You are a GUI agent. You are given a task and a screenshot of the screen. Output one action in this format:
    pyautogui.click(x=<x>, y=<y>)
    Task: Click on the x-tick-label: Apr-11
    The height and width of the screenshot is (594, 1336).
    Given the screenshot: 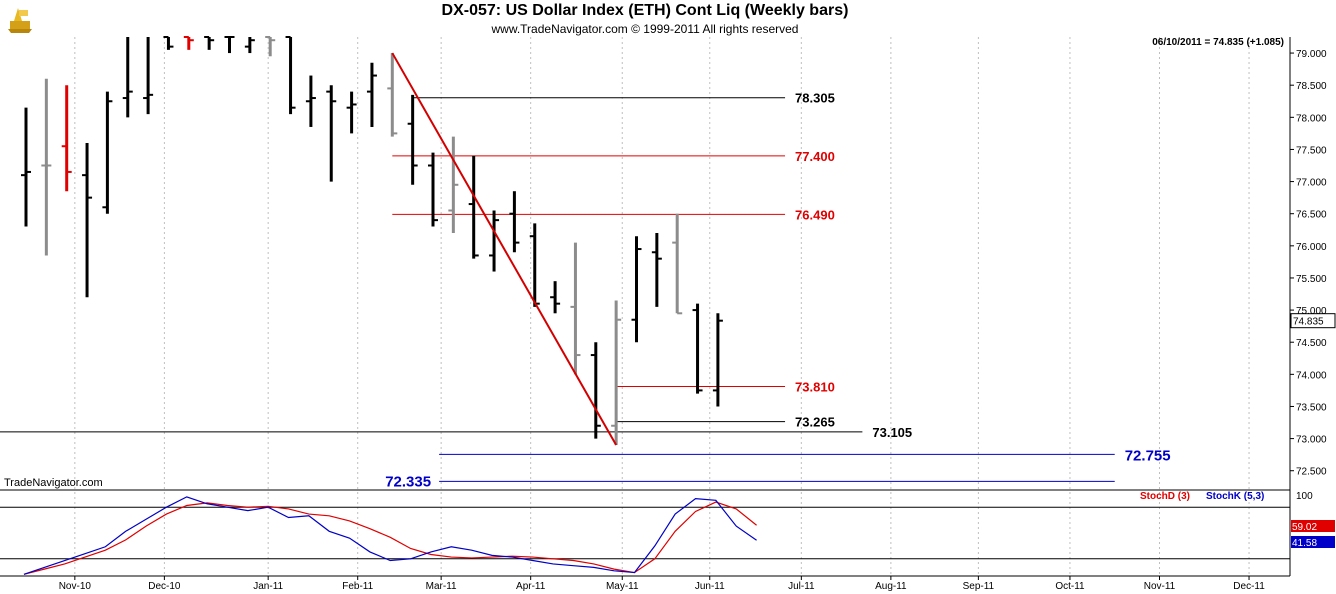 What is the action you would take?
    pyautogui.click(x=531, y=586)
    